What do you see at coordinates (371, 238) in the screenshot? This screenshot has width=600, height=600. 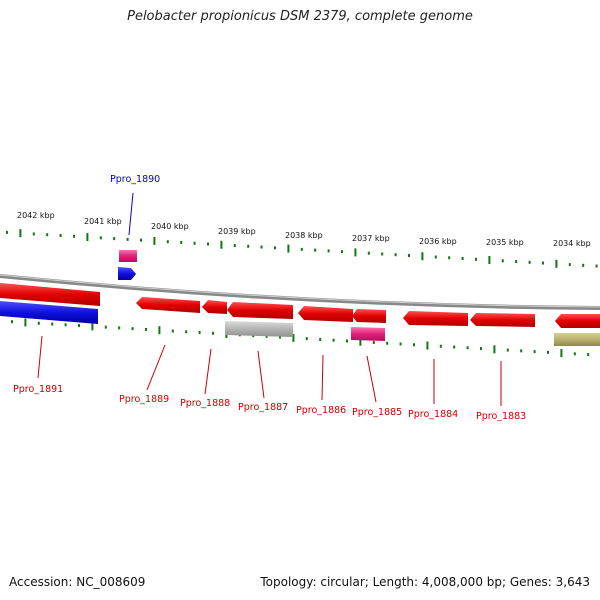 I see `scale-label: 2037 kbp` at bounding box center [371, 238].